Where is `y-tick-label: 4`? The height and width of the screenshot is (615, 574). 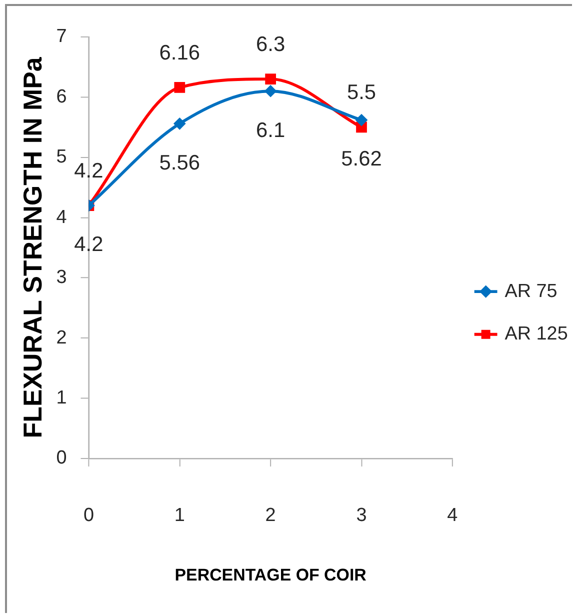 y-tick-label: 4 is located at coordinates (61, 217).